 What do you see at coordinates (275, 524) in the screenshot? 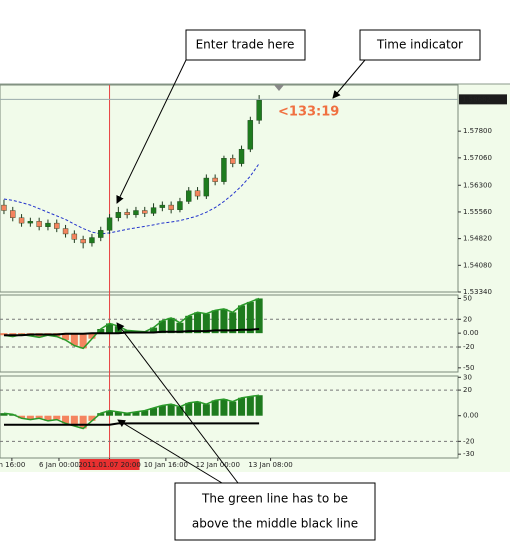
I see `callout-text: above the middle black line` at bounding box center [275, 524].